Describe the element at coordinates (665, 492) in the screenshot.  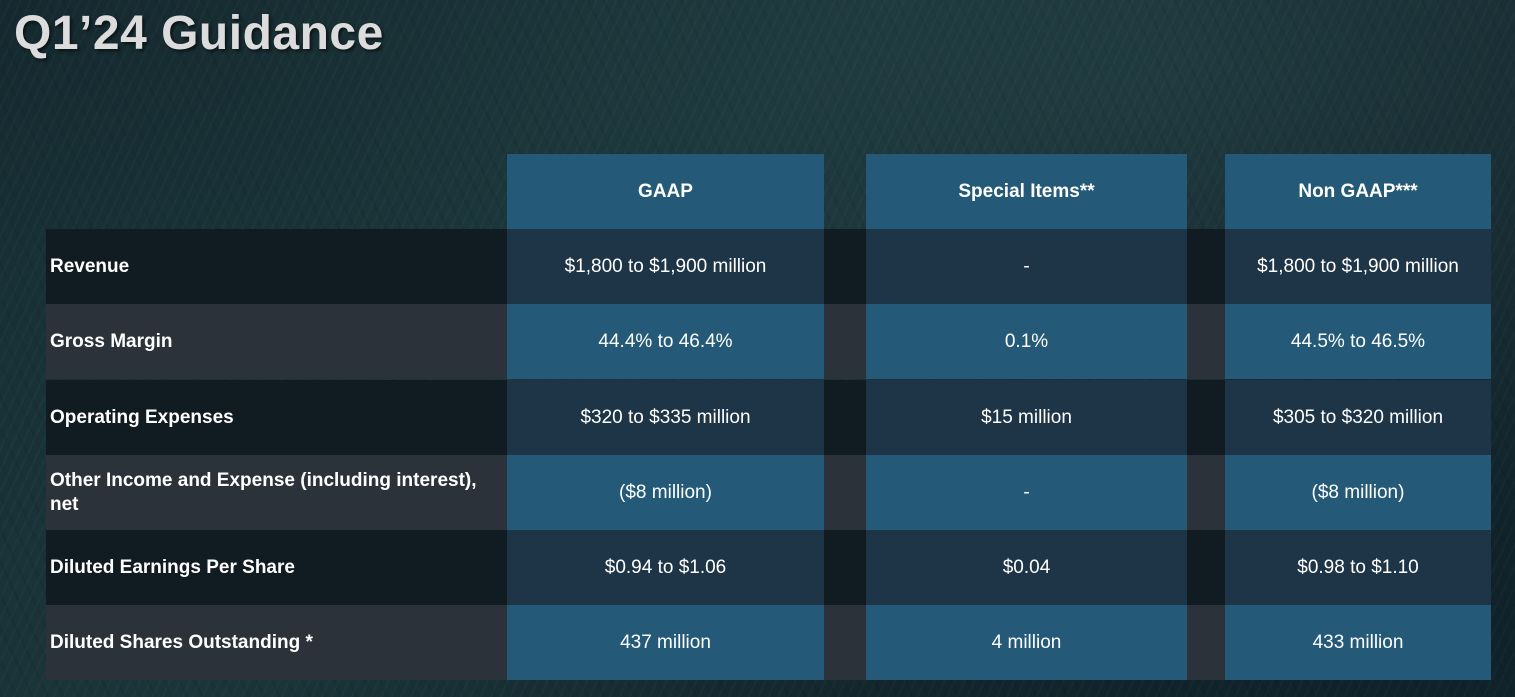
I see `gaap-value: ($8 million)` at that location.